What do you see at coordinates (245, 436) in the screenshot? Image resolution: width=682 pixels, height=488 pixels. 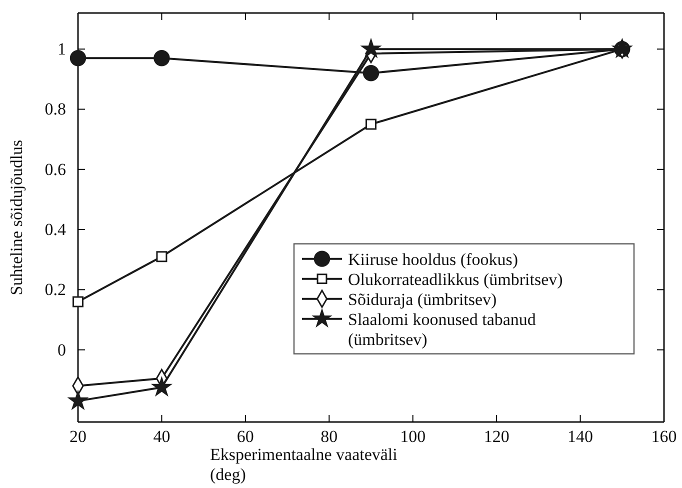 I see `x-tick-label: 60` at bounding box center [245, 436].